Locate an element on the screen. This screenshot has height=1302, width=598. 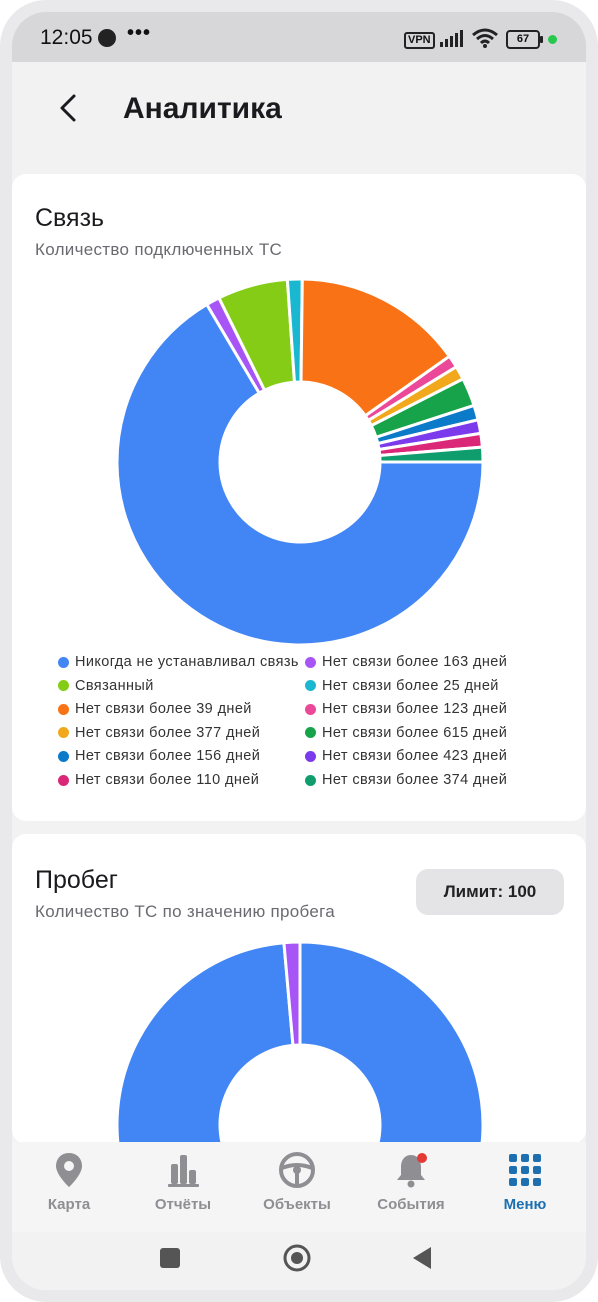
status-bar: 12:05 ••• VPN 67 is located at coordinates (299, 37).